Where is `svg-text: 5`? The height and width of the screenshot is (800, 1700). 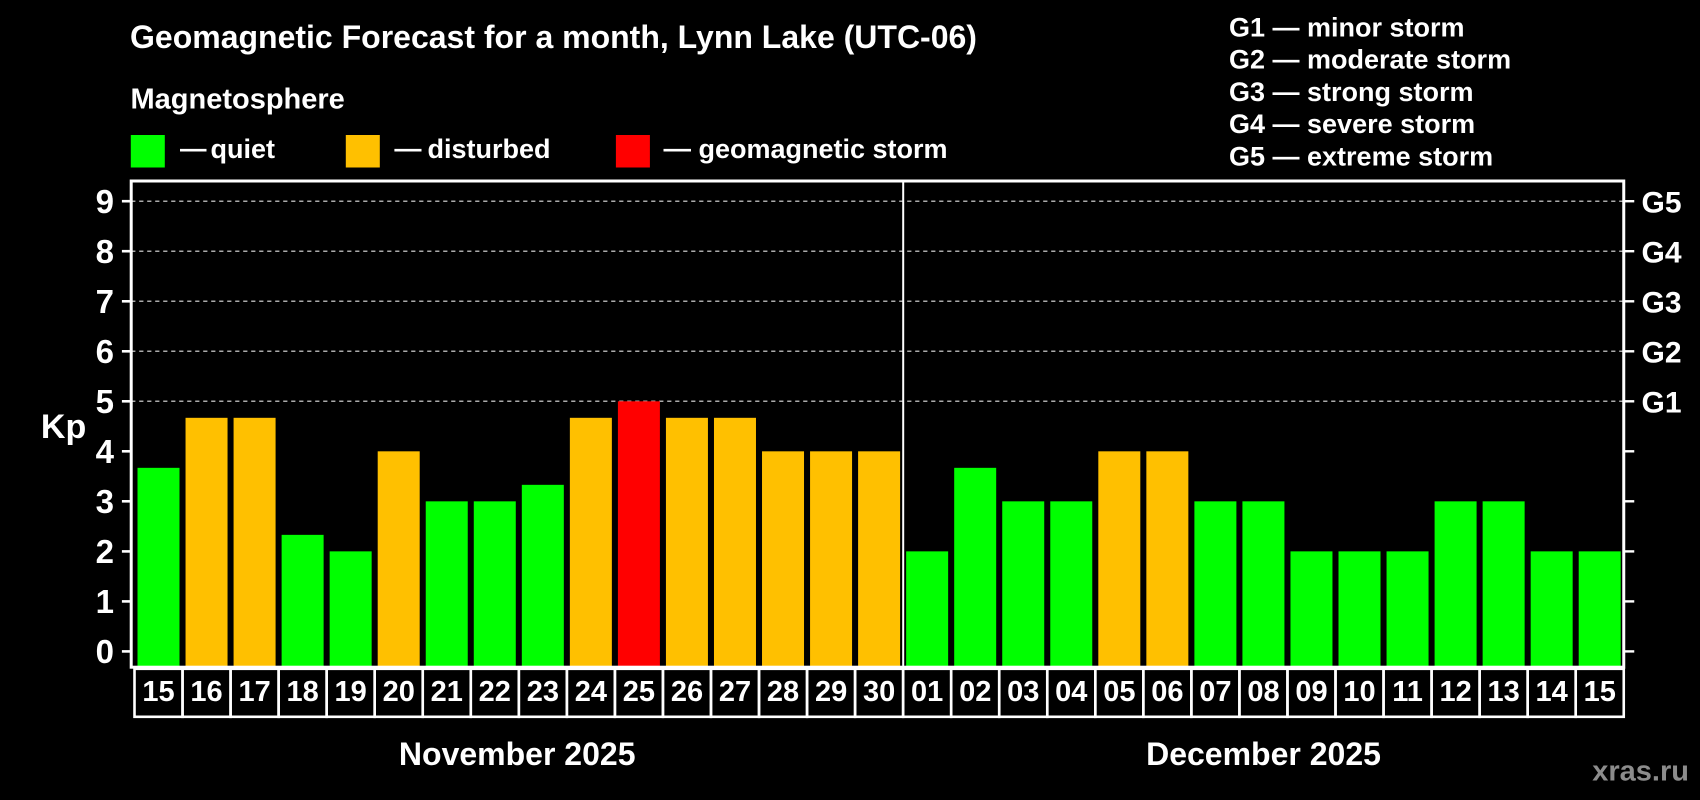 svg-text: 5 is located at coordinates (105, 401).